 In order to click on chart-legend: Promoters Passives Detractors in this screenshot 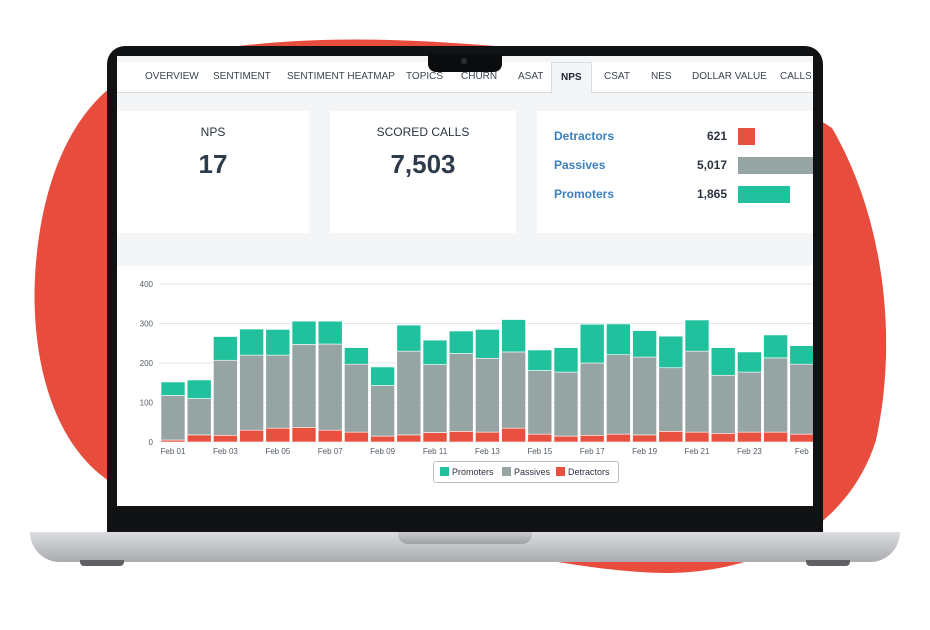, I will do `click(526, 472)`.